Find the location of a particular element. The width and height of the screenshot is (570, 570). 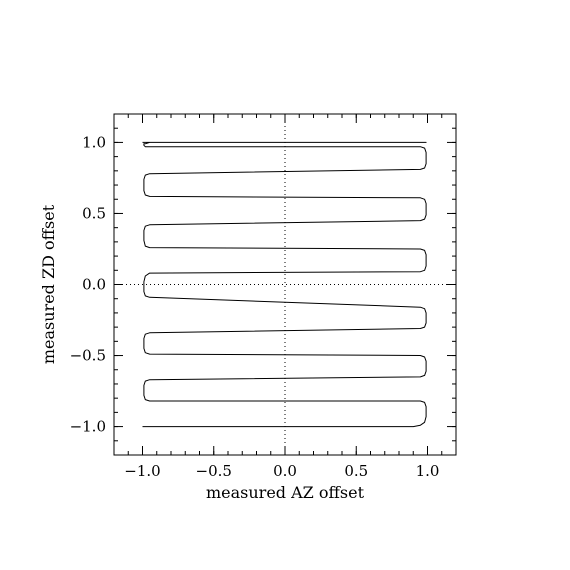

y-tick-label: −0.5 is located at coordinates (88, 356).